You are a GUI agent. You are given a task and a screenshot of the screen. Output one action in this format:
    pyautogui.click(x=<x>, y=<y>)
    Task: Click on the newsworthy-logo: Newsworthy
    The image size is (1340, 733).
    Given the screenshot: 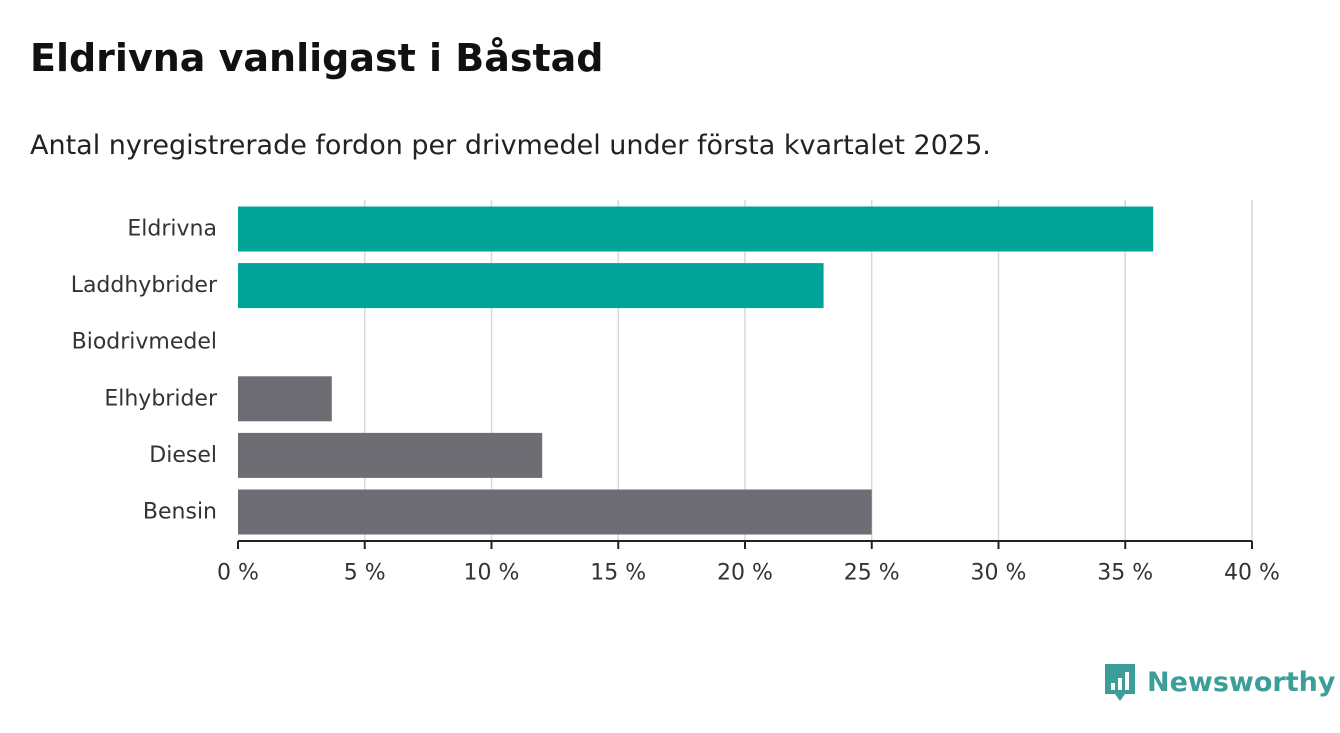 What is the action you would take?
    pyautogui.click(x=1219, y=682)
    